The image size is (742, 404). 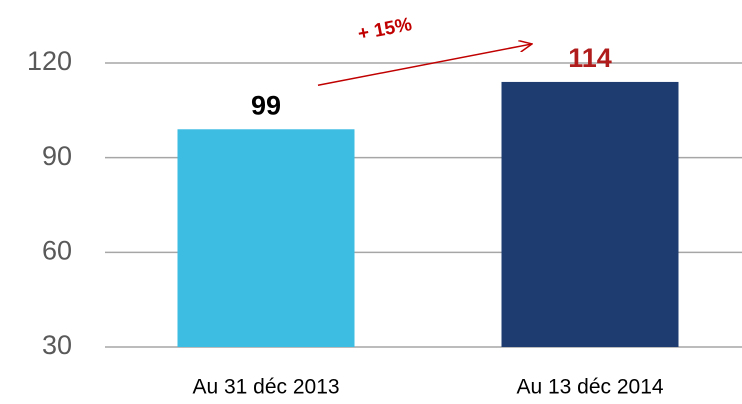 What do you see at coordinates (589, 387) in the screenshot?
I see `x-tick-label: Au 13 déc 2014` at bounding box center [589, 387].